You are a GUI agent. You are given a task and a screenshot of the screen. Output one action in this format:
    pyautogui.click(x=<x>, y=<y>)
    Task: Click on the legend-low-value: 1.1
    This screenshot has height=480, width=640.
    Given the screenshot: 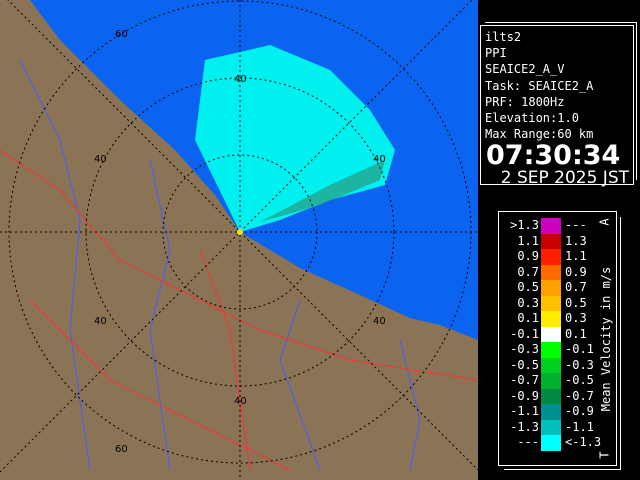 What is the action you would take?
    pyautogui.click(x=528, y=240)
    